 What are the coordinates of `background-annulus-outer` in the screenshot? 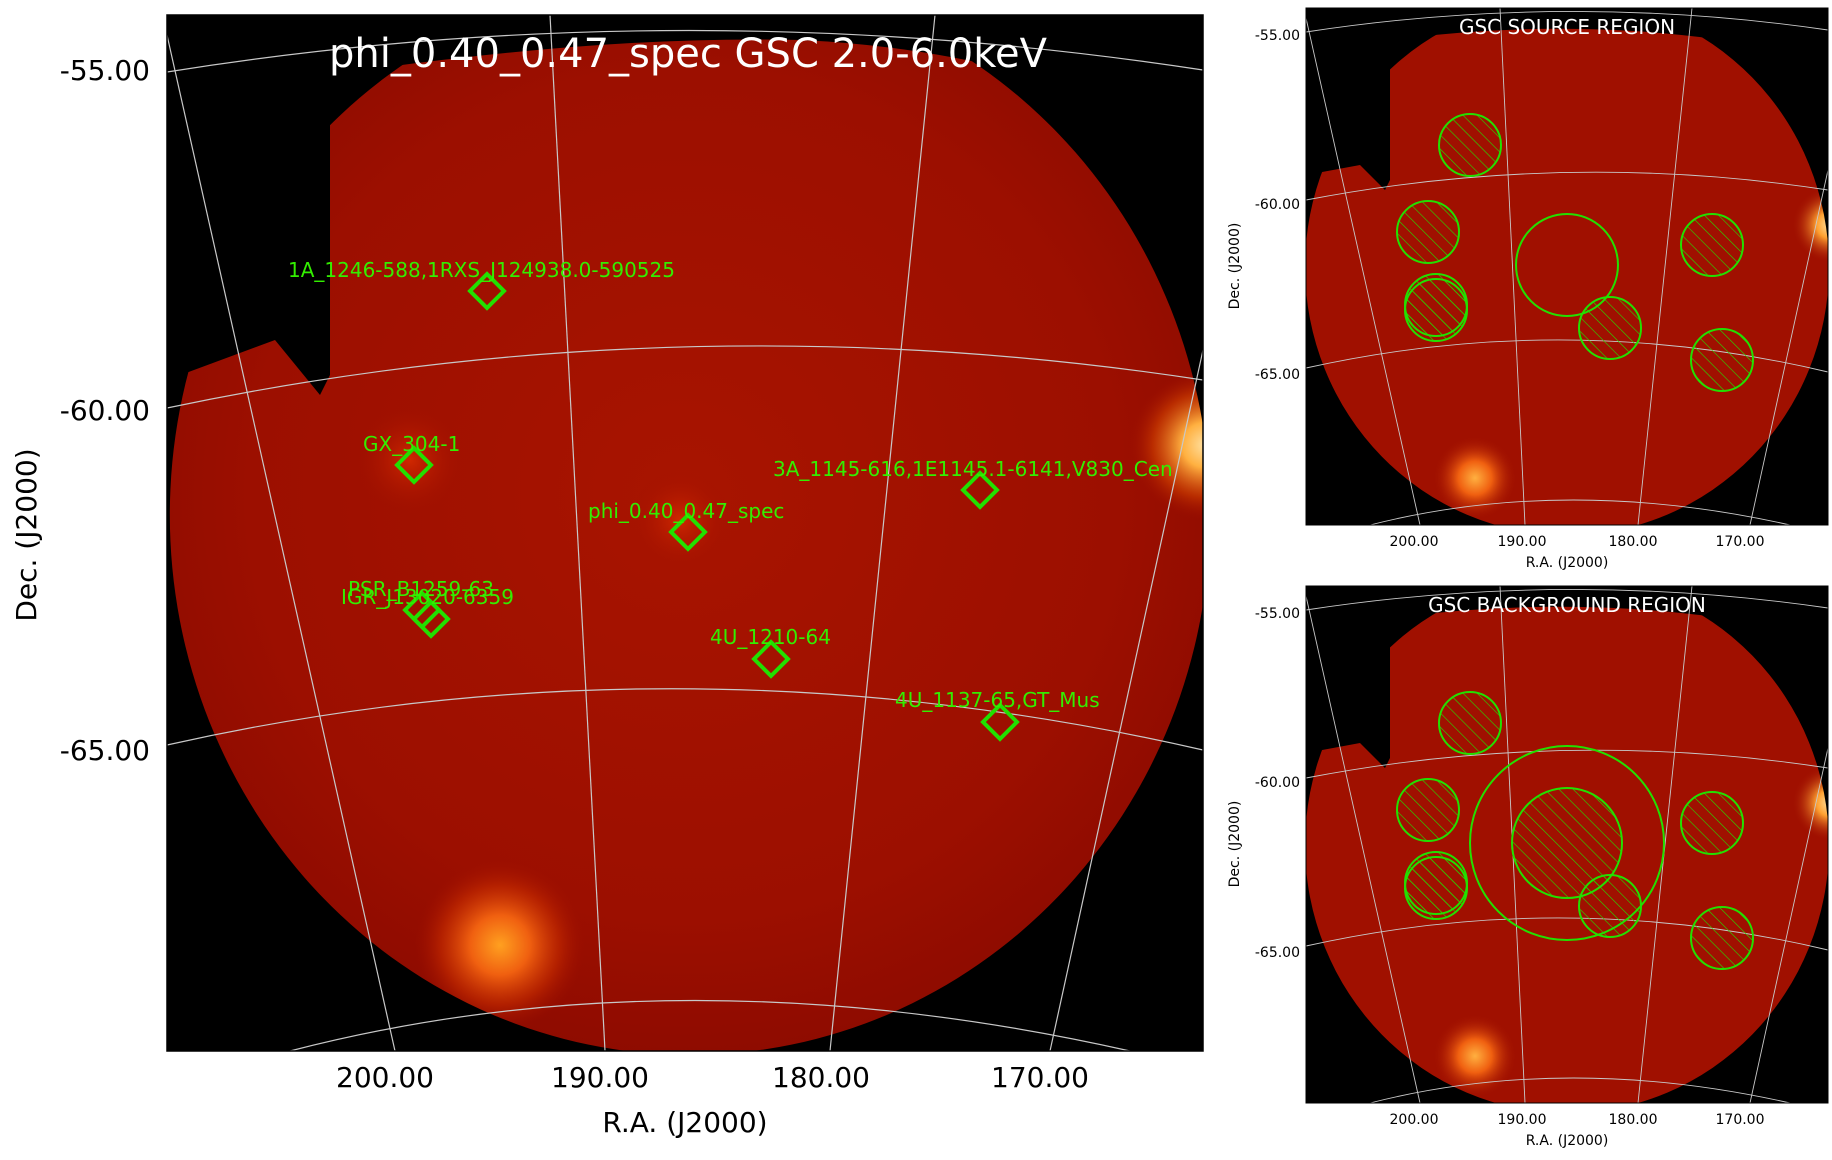 It's located at (1567, 843).